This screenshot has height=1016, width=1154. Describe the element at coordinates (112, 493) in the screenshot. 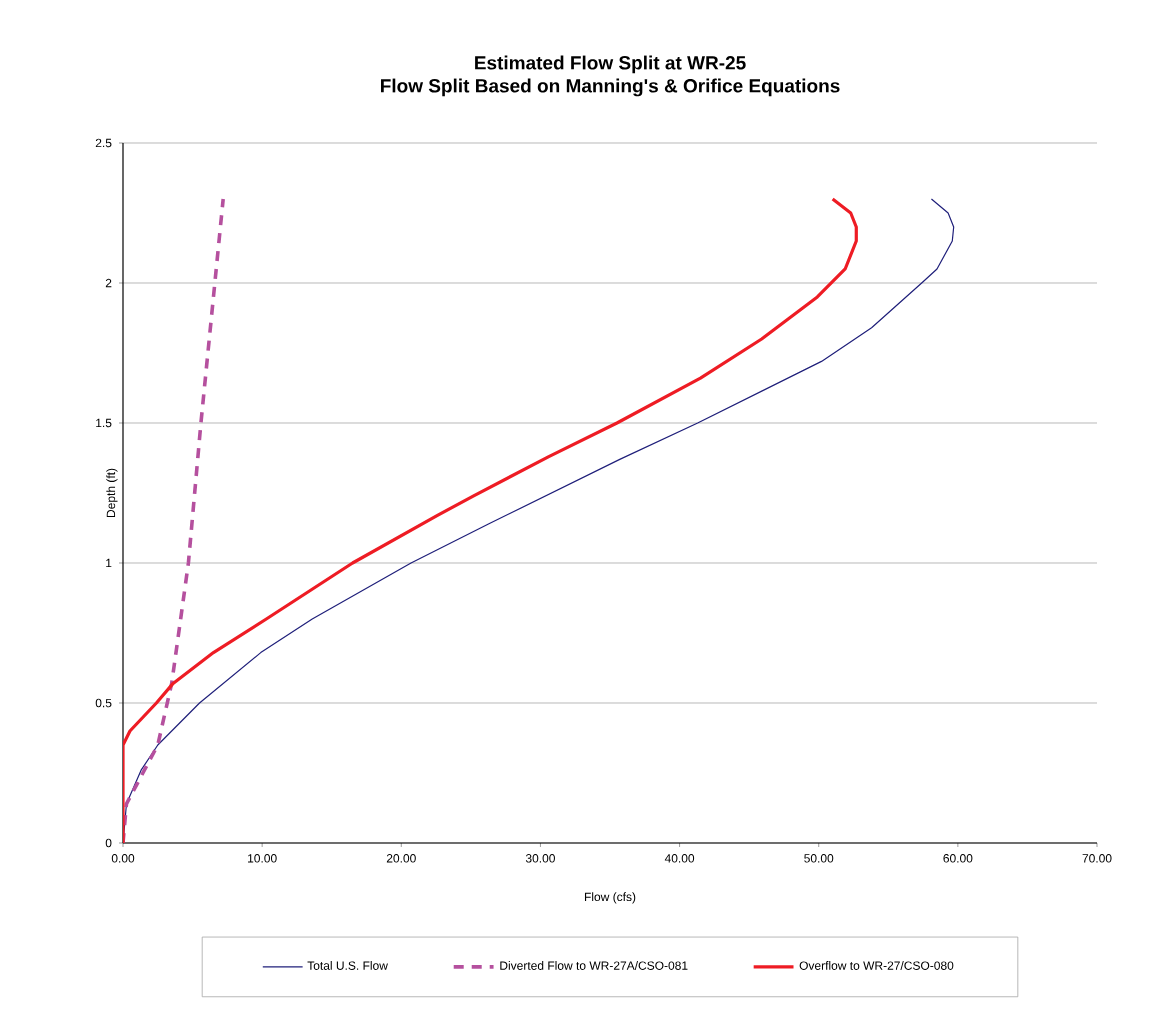

I see `y-axis-title: Depth (ft)` at that location.